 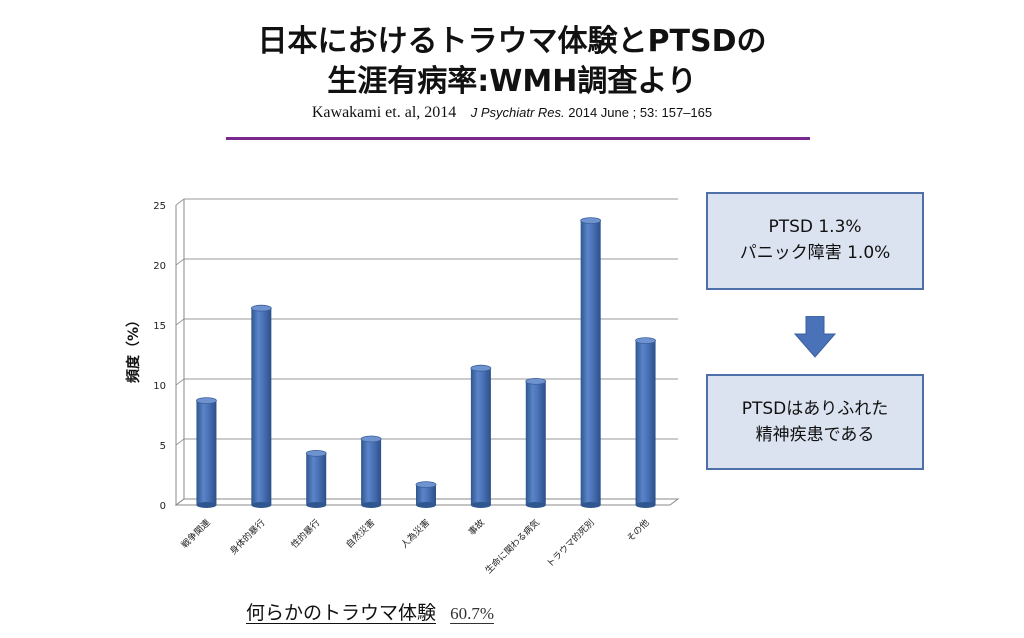 What do you see at coordinates (640, 112) in the screenshot?
I see `citation-details: 2014 June ; 53: 157–165` at bounding box center [640, 112].